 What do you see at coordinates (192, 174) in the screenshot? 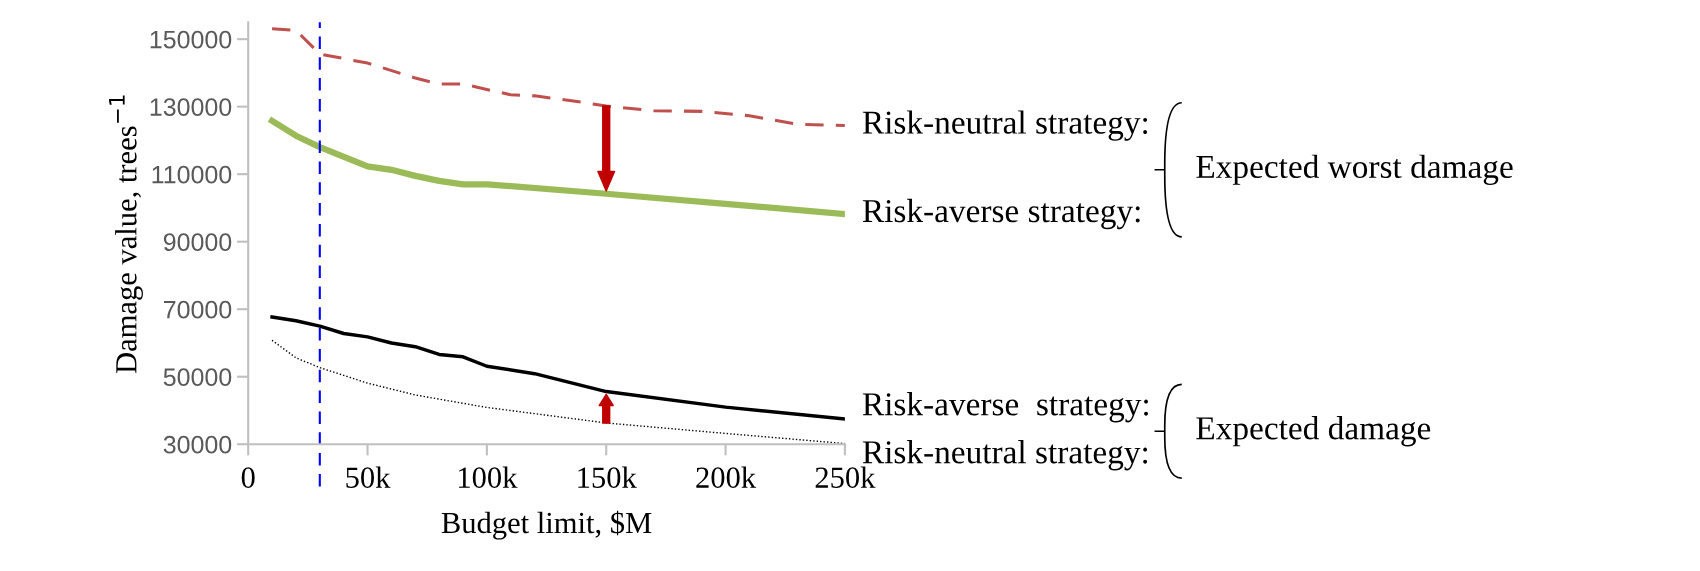
I see `y-tick-label: 110000` at bounding box center [192, 174].